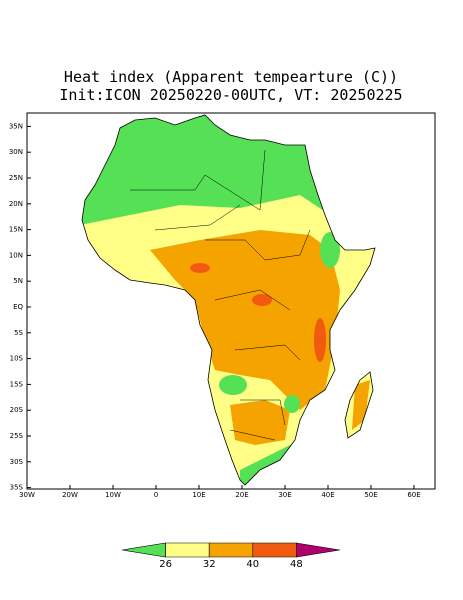 This screenshot has width=463, height=600. I want to click on lat-tick-label: 15S, so click(17, 384).